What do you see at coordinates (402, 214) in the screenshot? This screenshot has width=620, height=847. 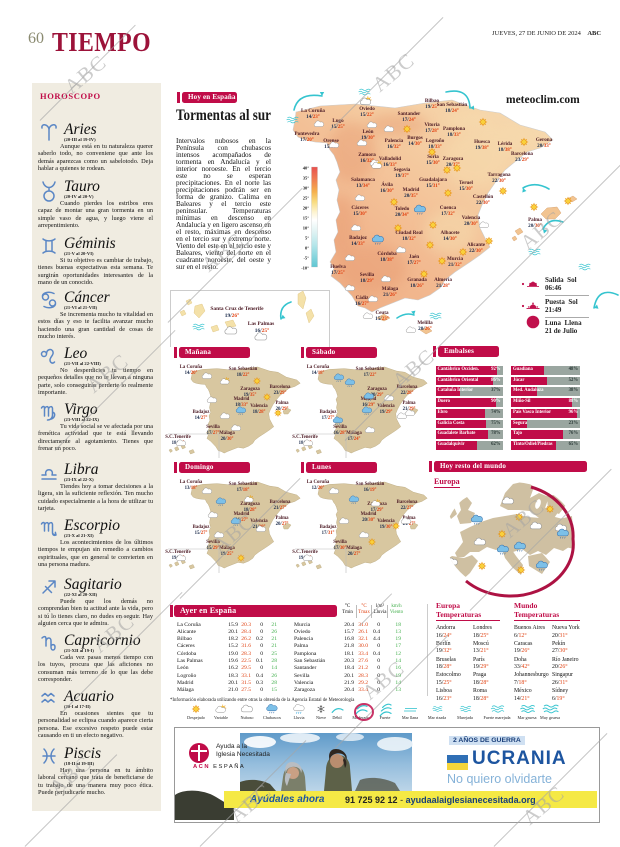 I see `svg-text: 20/34°` at bounding box center [402, 214].